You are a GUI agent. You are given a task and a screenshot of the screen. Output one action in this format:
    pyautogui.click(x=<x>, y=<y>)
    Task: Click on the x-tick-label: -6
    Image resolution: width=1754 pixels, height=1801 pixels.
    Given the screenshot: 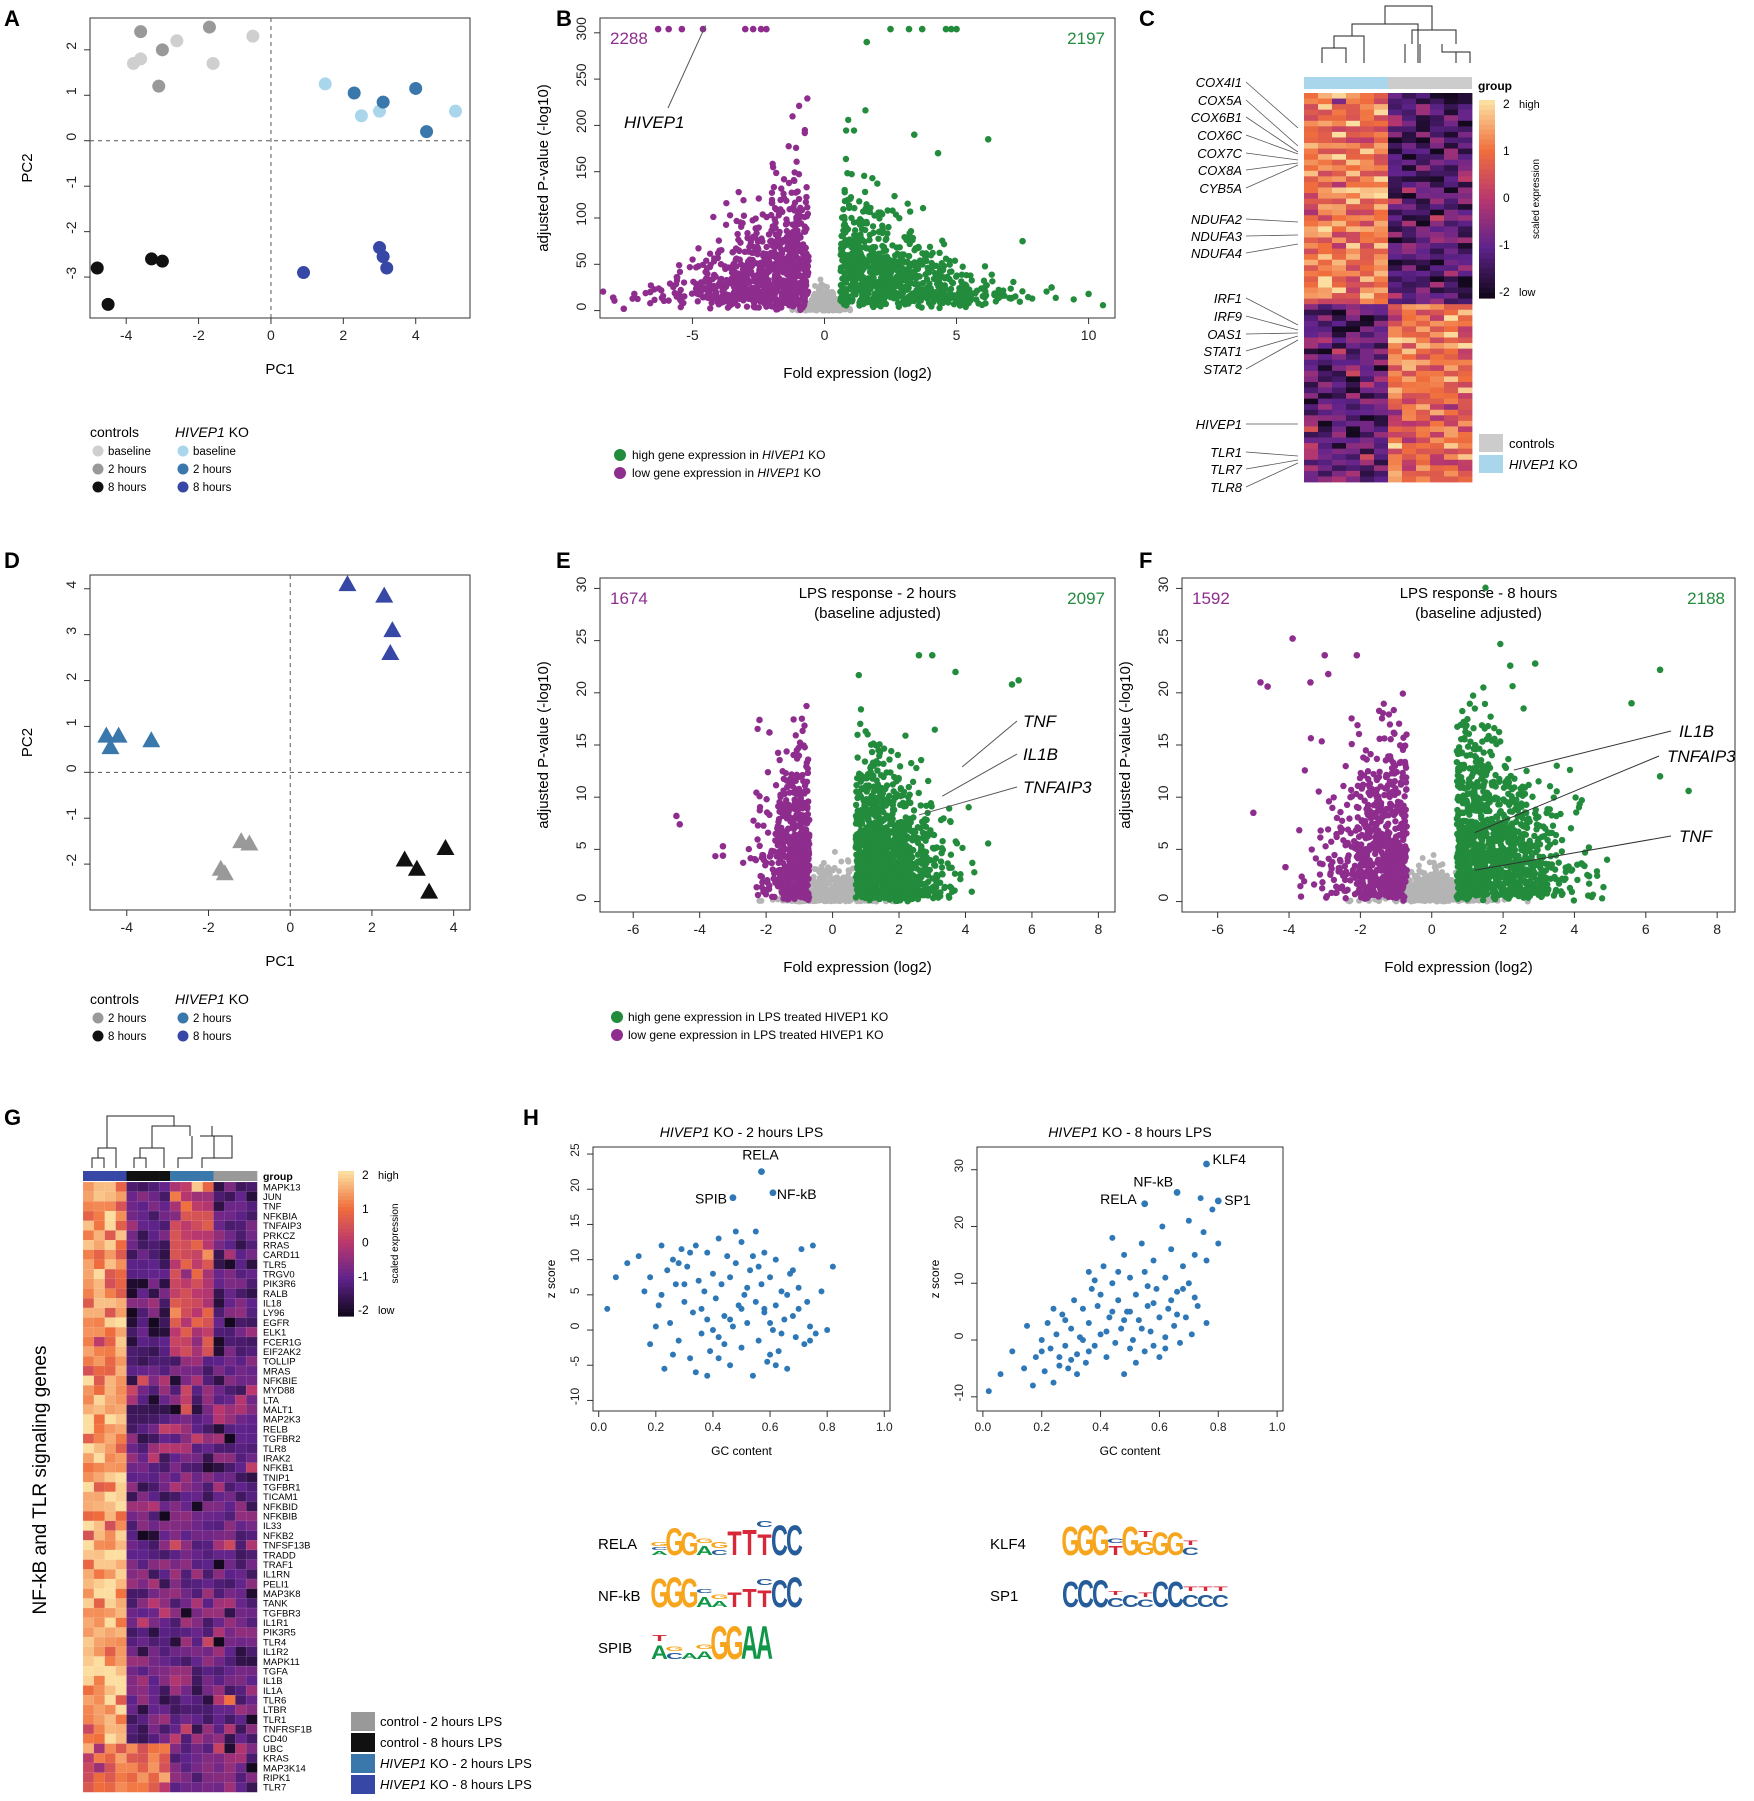 What is the action you would take?
    pyautogui.click(x=633, y=929)
    